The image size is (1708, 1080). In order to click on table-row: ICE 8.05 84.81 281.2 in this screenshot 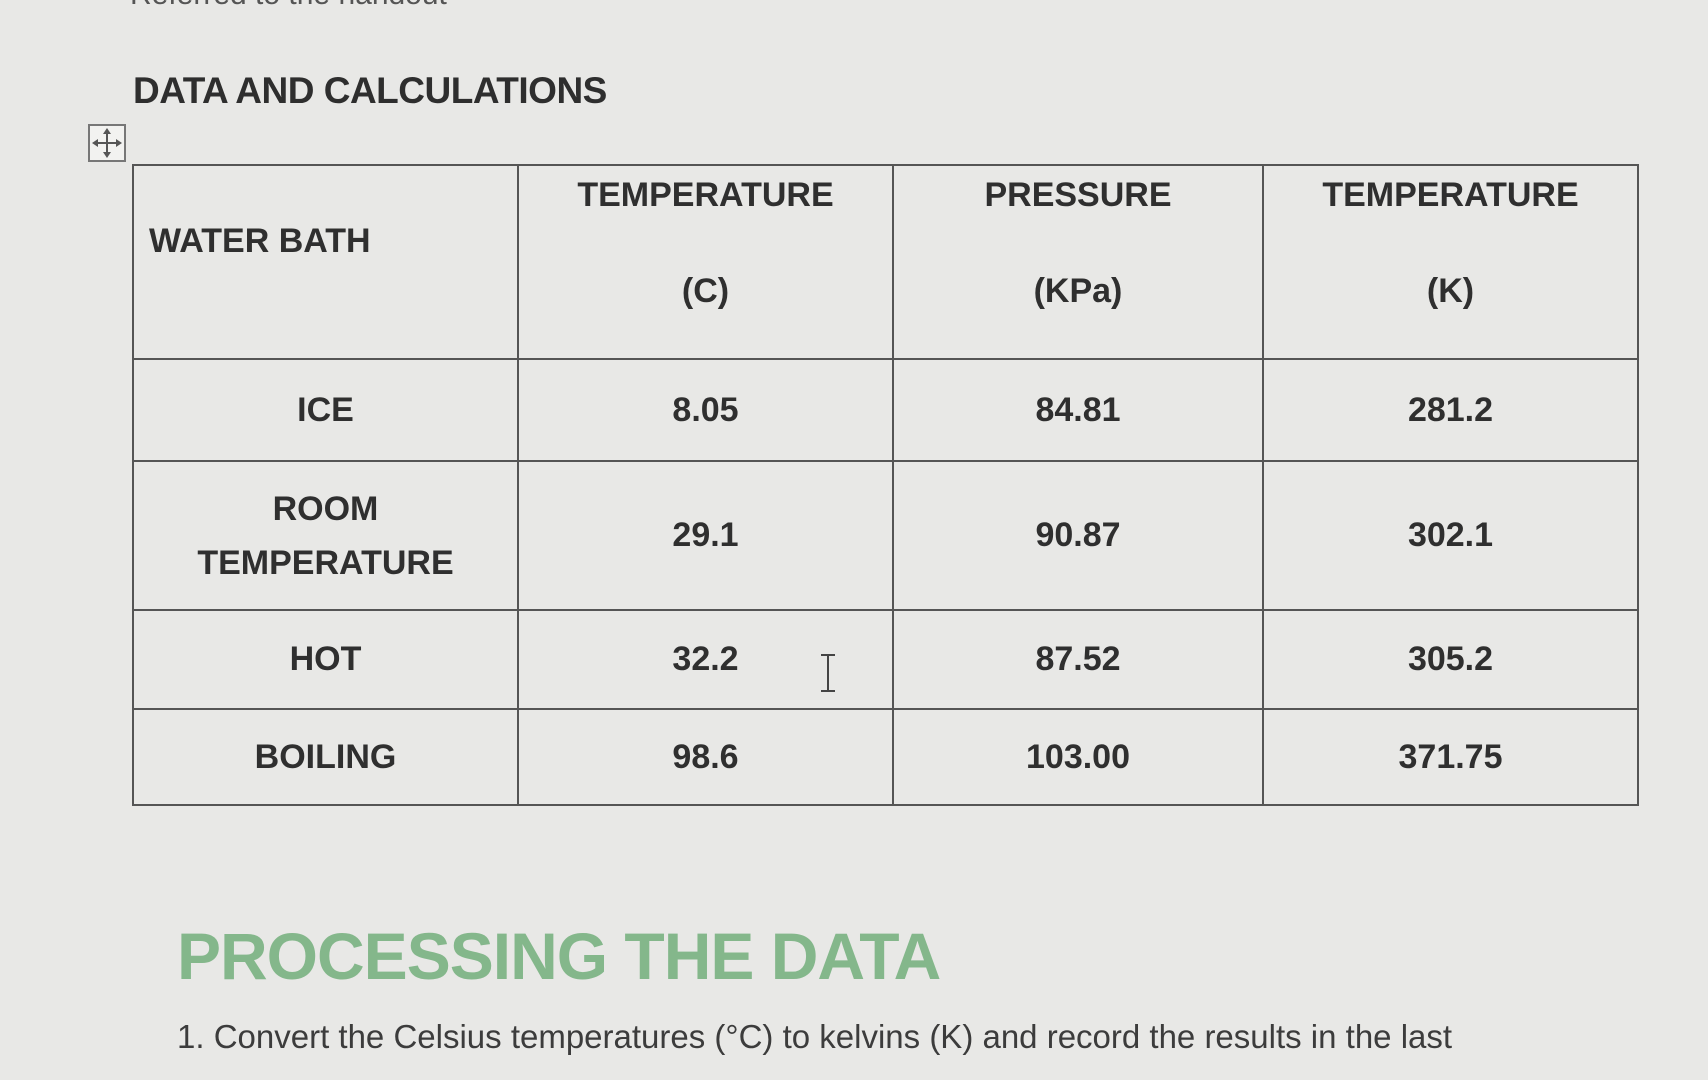, I will do `click(885, 410)`.